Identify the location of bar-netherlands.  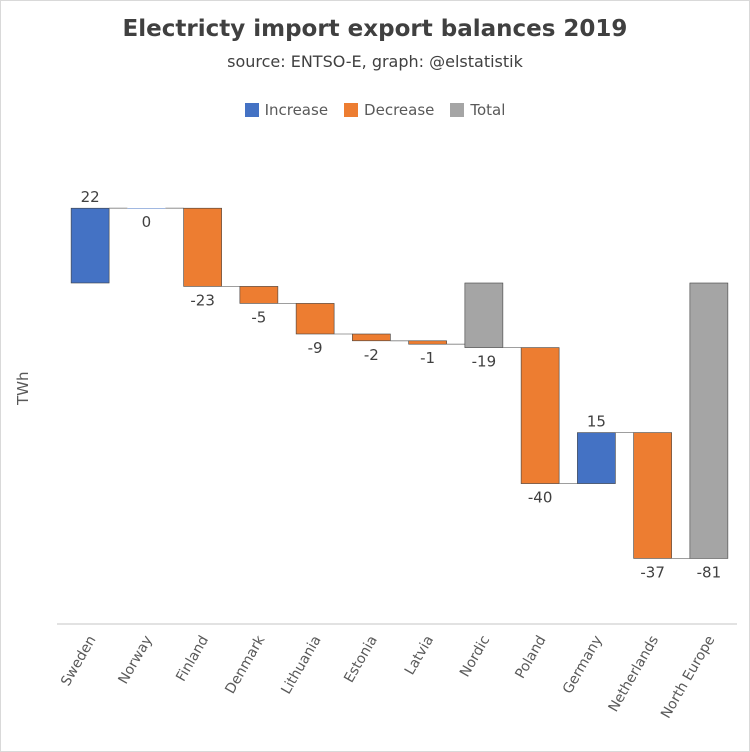
(652, 495).